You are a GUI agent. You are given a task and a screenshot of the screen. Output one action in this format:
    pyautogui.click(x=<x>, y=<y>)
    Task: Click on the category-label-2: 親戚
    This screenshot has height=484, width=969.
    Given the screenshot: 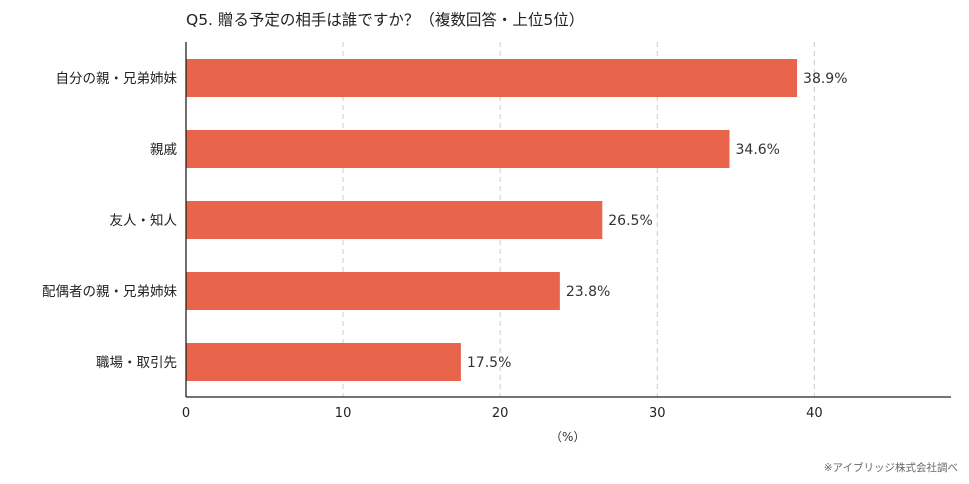 What is the action you would take?
    pyautogui.click(x=163, y=150)
    